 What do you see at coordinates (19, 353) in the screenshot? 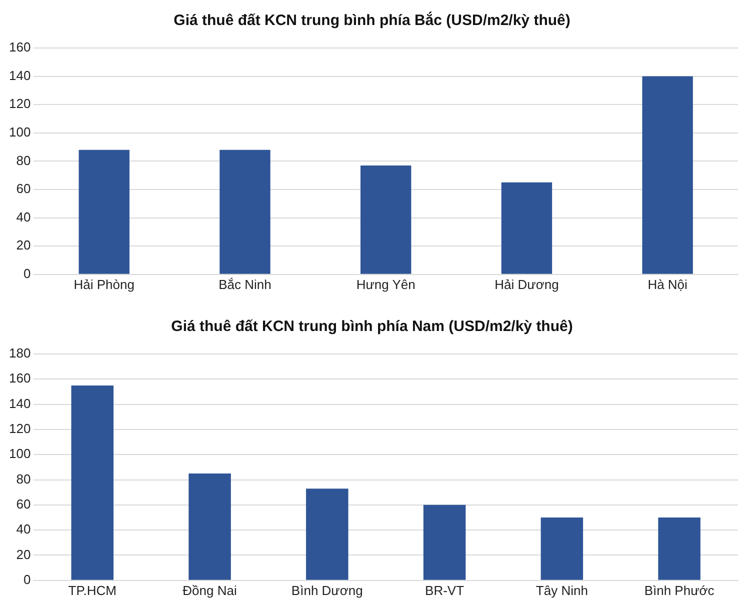
I see `y-tick-label: 180` at bounding box center [19, 353].